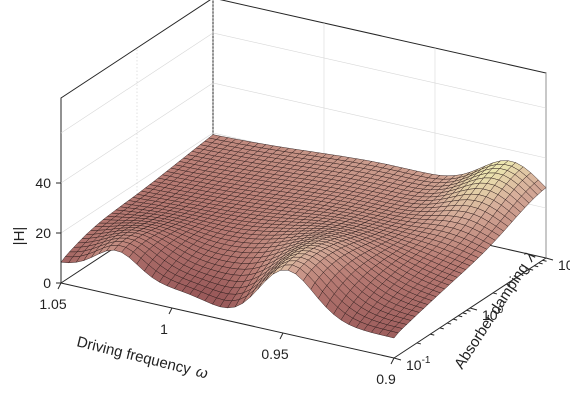 The width and height of the screenshot is (570, 402). Describe the element at coordinates (43, 233) in the screenshot. I see `z-tick-label: 20` at that location.